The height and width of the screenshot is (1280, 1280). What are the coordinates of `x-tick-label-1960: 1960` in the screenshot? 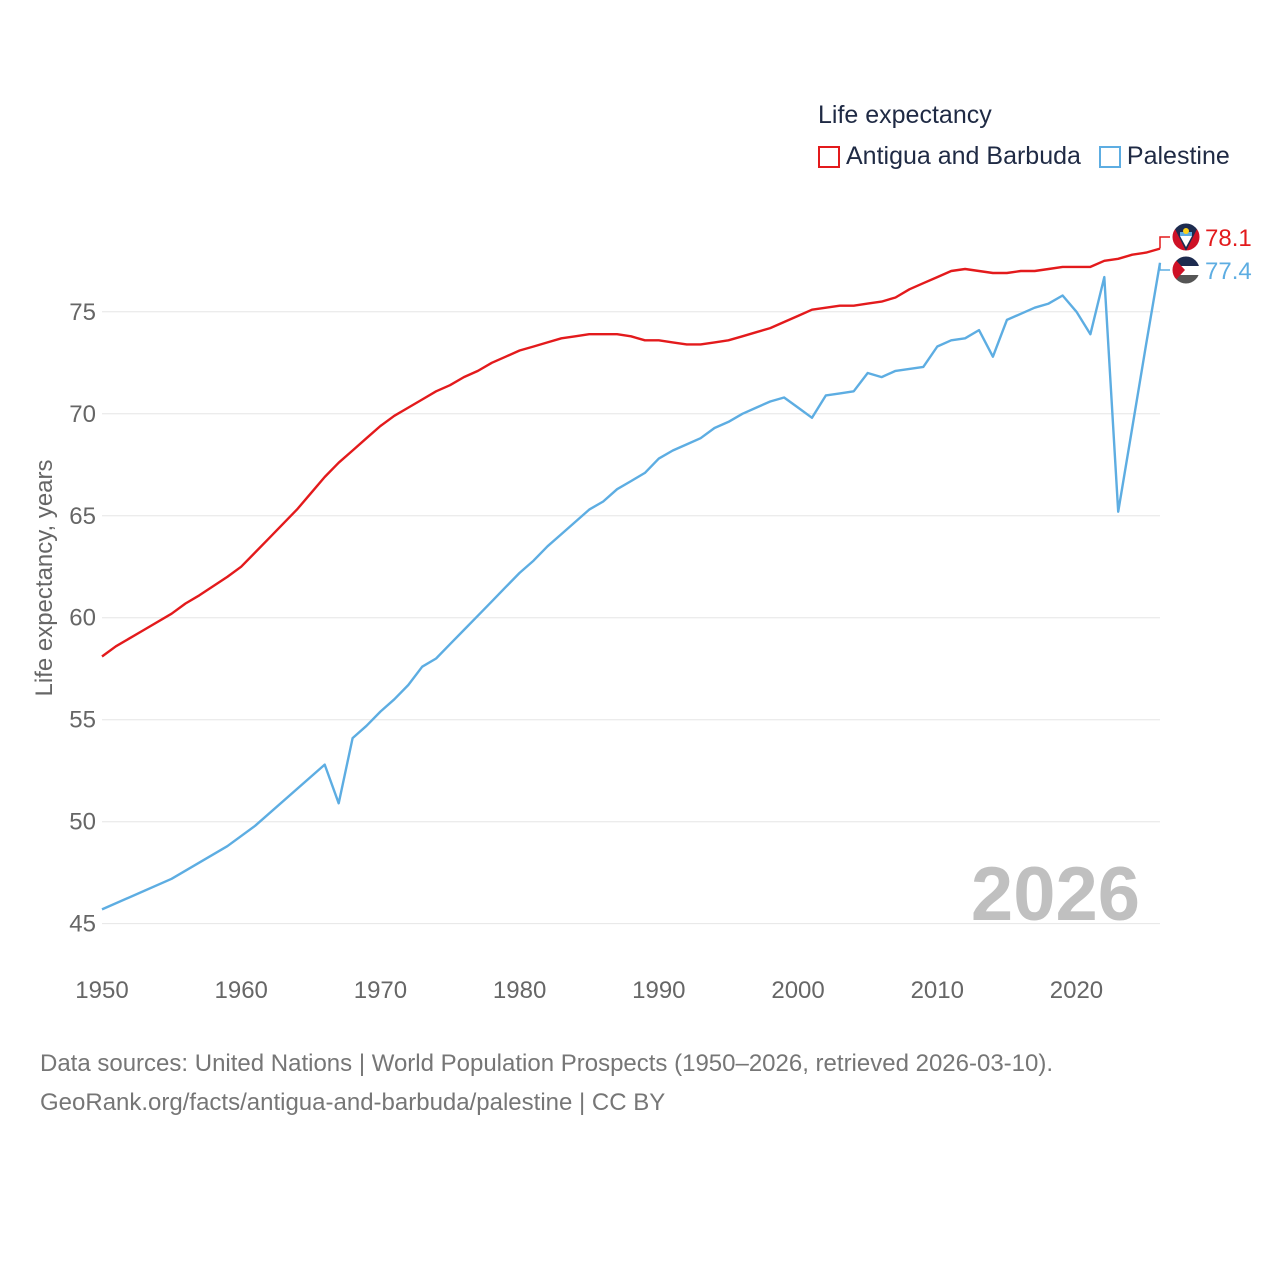 It's located at (241, 990).